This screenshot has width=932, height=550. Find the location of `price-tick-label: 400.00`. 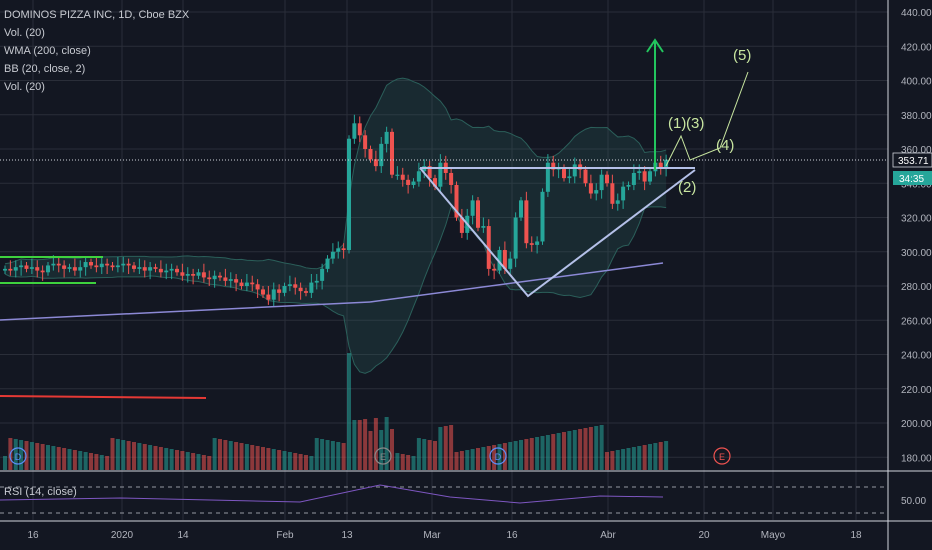

price-tick-label: 400.00 is located at coordinates (916, 82).